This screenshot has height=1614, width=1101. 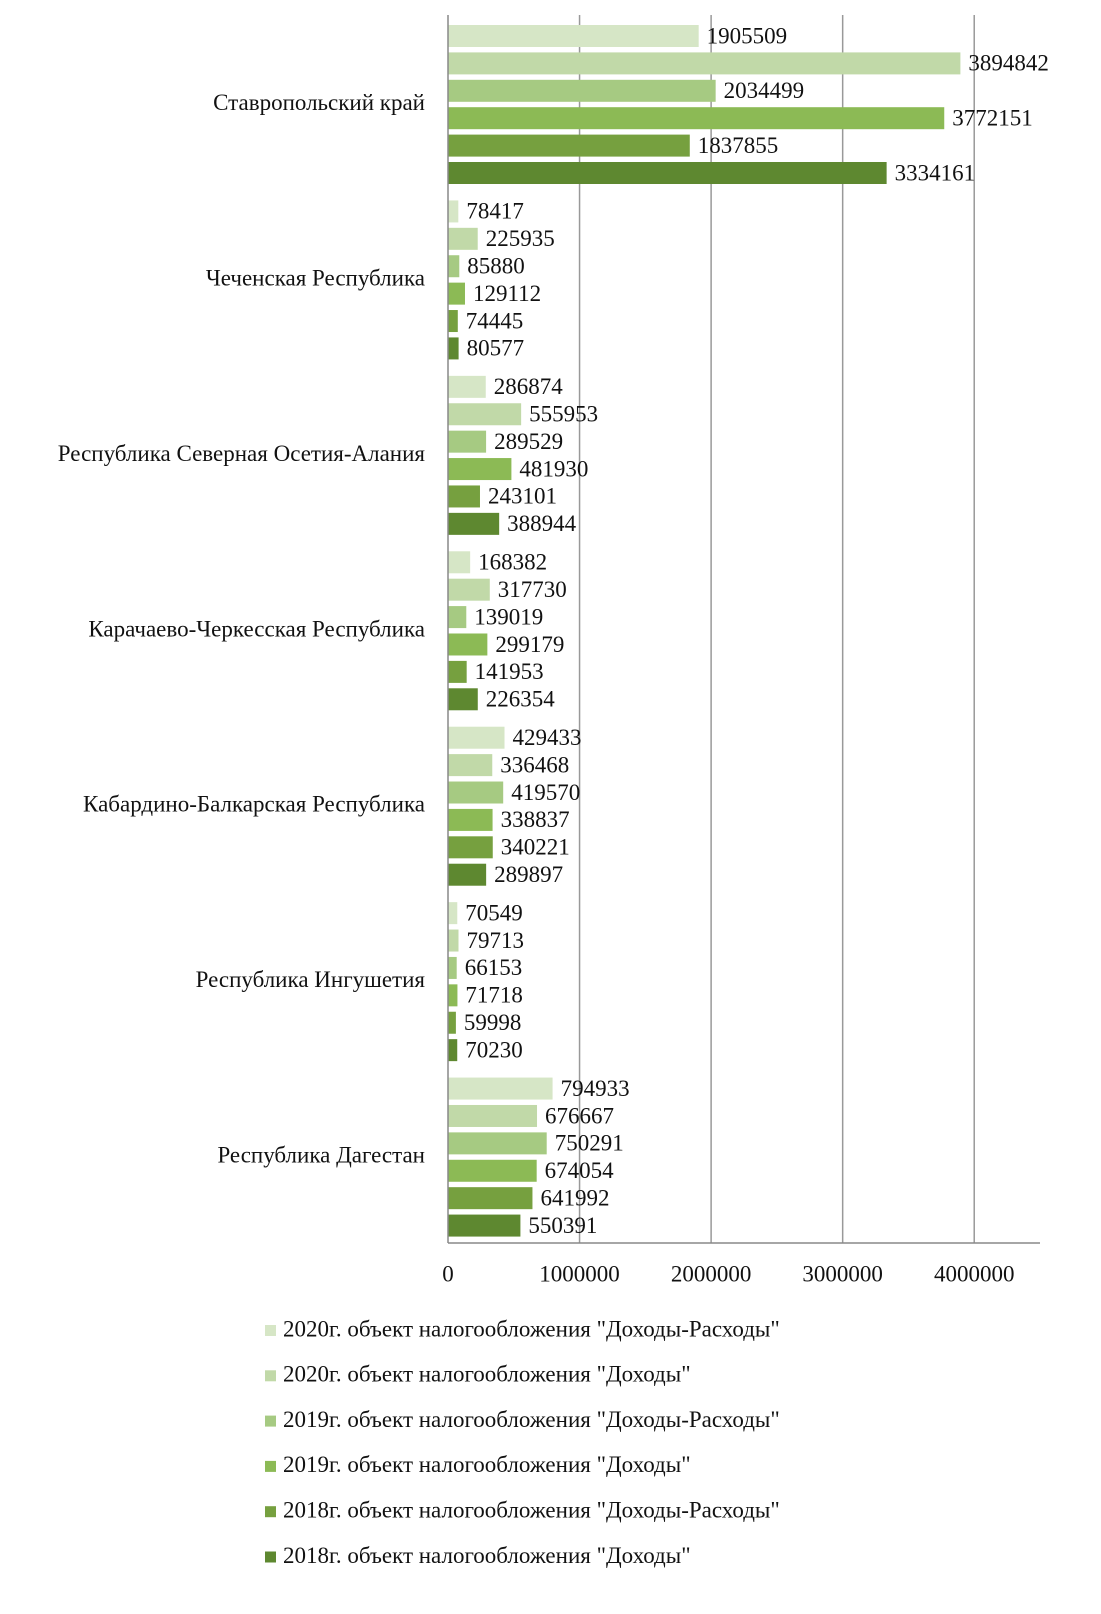 I want to click on data-label: 1905509, so click(x=747, y=35).